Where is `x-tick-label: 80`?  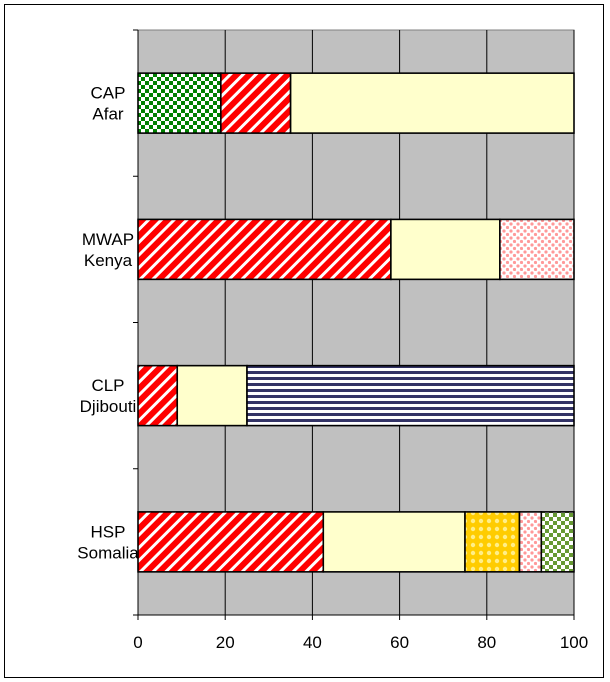 x-tick-label: 80 is located at coordinates (486, 642).